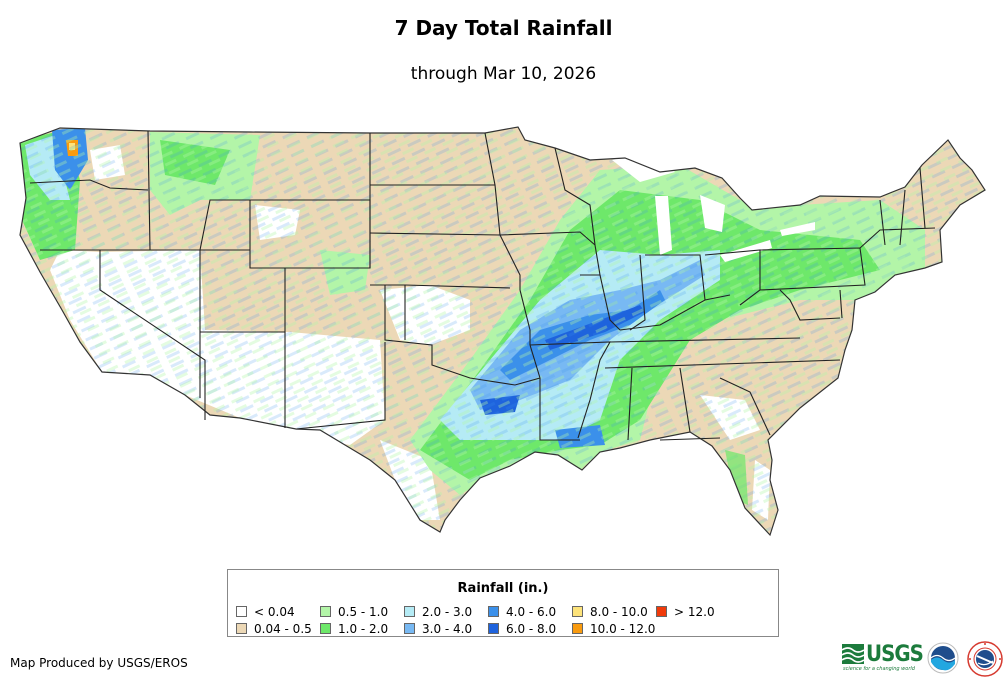 This screenshot has width=1007, height=691. What do you see at coordinates (99, 663) in the screenshot?
I see `map-credit: Map Produced by USGS/EROS` at bounding box center [99, 663].